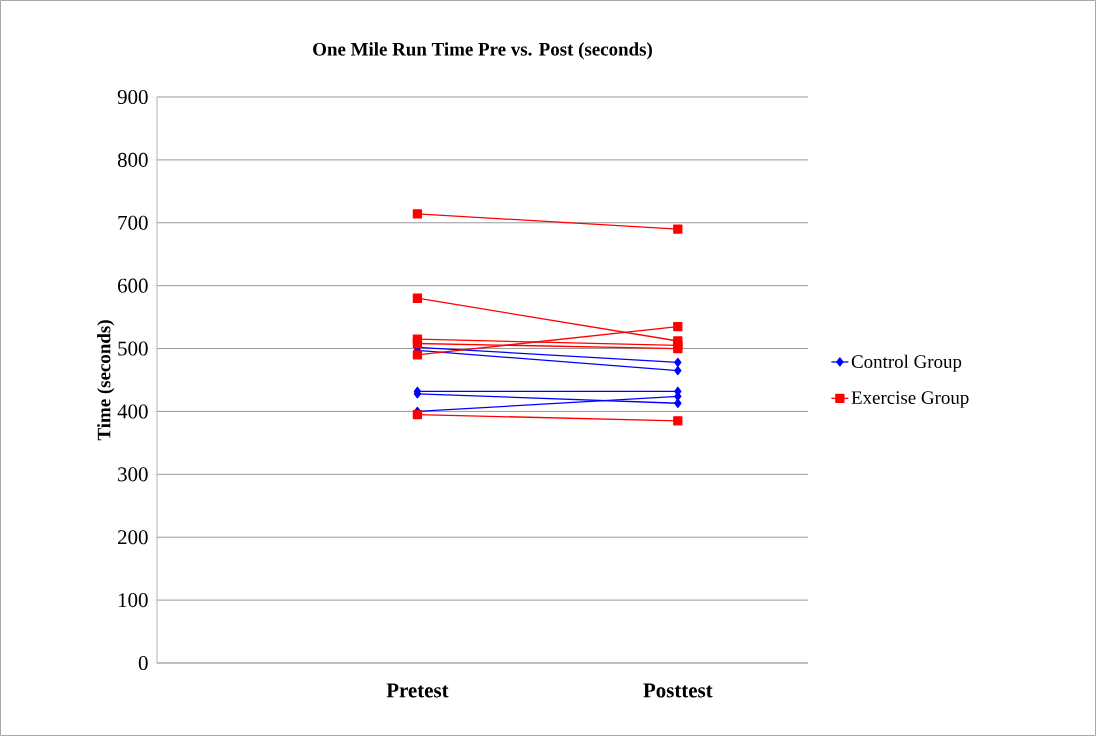 This screenshot has width=1096, height=736. What do you see at coordinates (143, 663) in the screenshot?
I see `y-tick-label: 0` at bounding box center [143, 663].